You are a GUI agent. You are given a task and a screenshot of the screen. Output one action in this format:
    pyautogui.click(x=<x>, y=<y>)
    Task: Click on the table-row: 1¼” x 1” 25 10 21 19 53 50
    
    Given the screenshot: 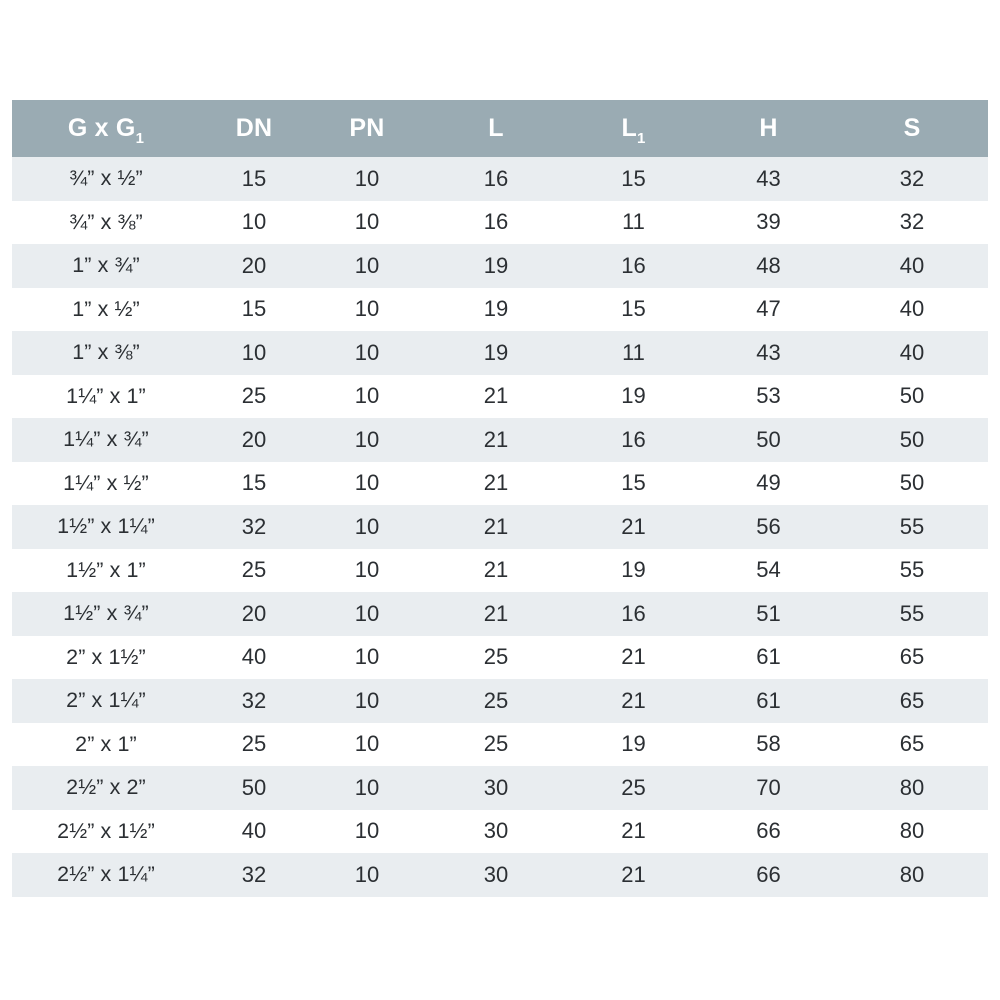 What is the action you would take?
    pyautogui.click(x=500, y=396)
    